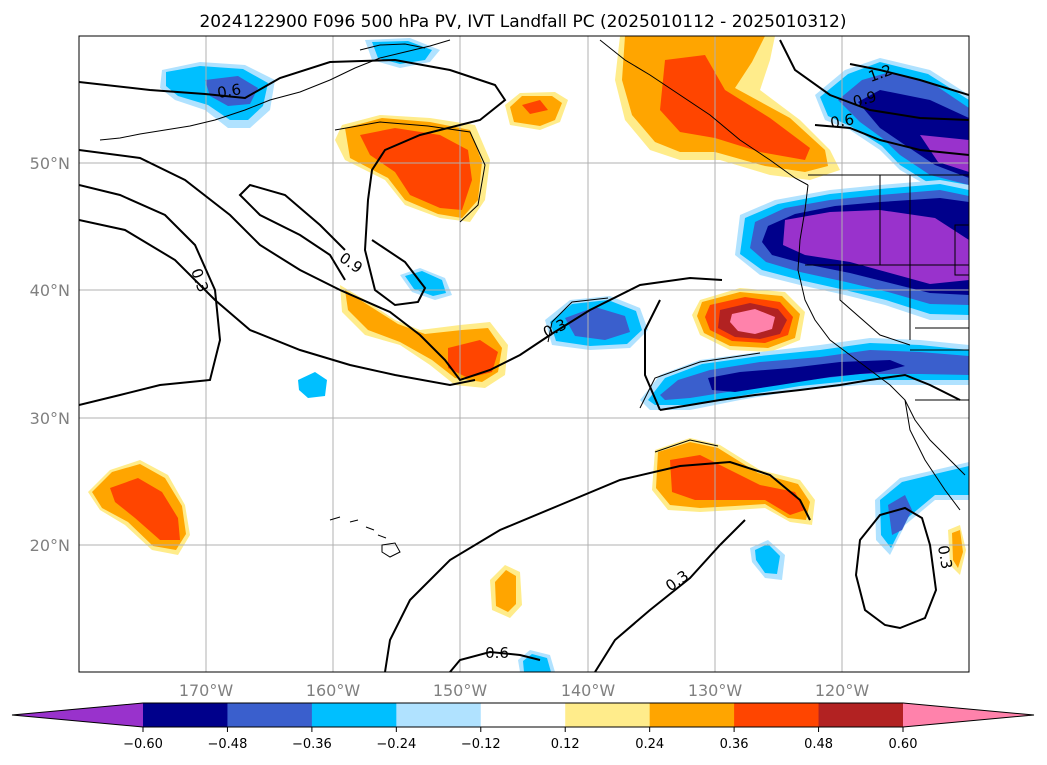  What do you see at coordinates (460, 690) in the screenshot?
I see `lon-label: 150°W` at bounding box center [460, 690].